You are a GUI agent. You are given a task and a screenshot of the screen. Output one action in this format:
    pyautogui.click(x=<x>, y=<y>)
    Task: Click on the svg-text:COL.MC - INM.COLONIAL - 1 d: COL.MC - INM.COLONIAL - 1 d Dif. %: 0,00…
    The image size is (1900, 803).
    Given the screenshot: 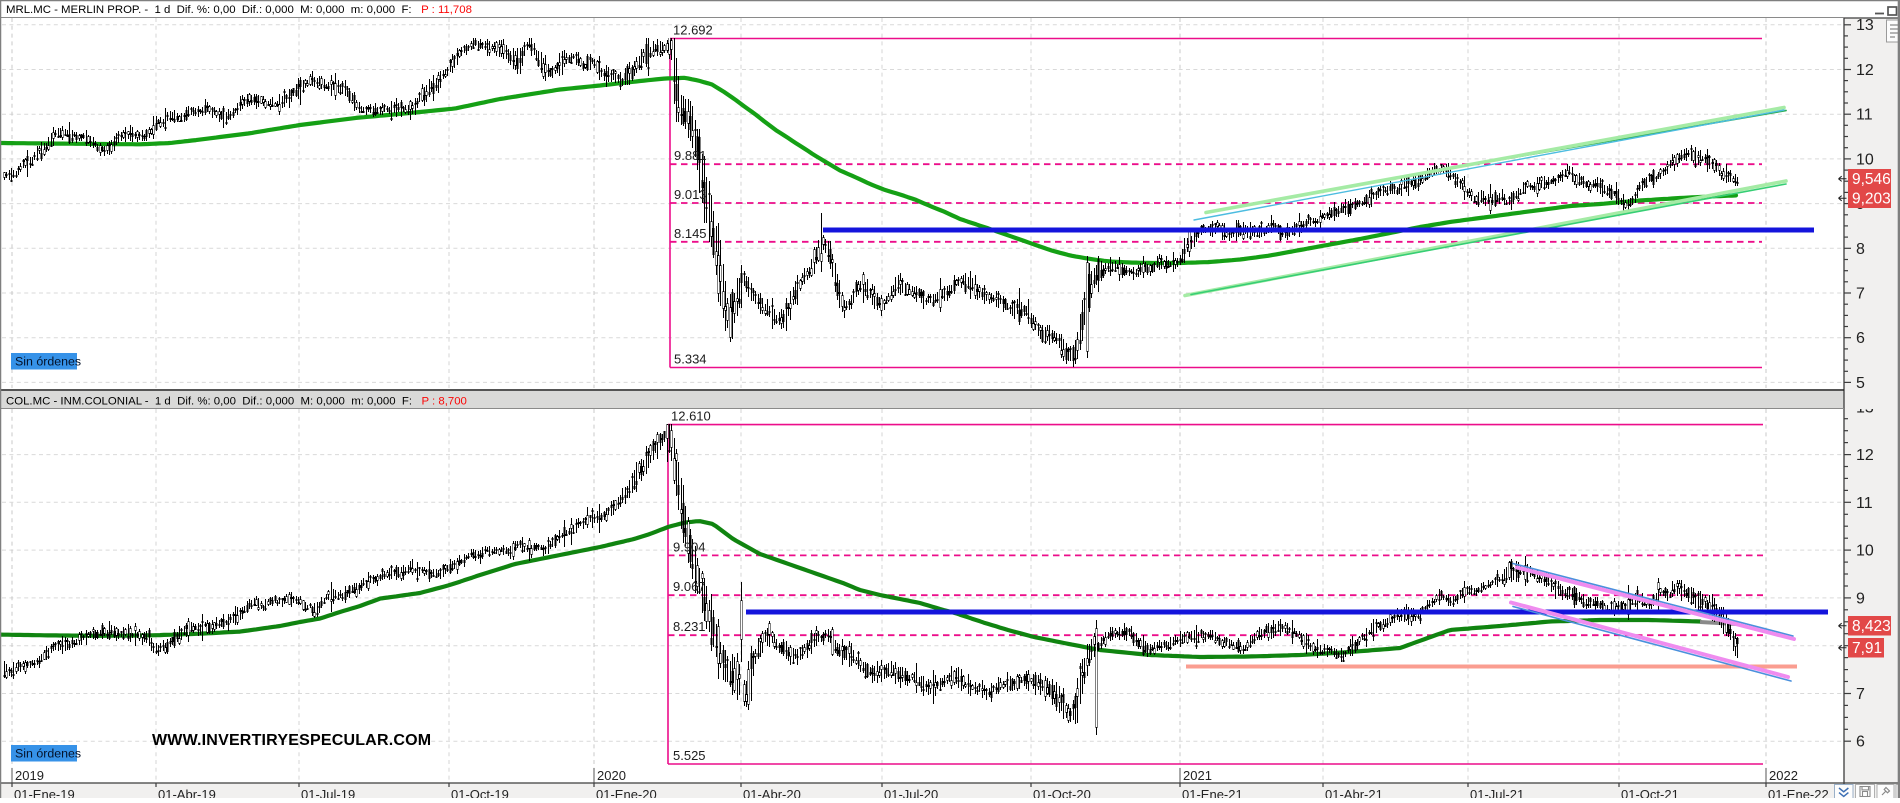 What is the action you would take?
    pyautogui.click(x=236, y=402)
    